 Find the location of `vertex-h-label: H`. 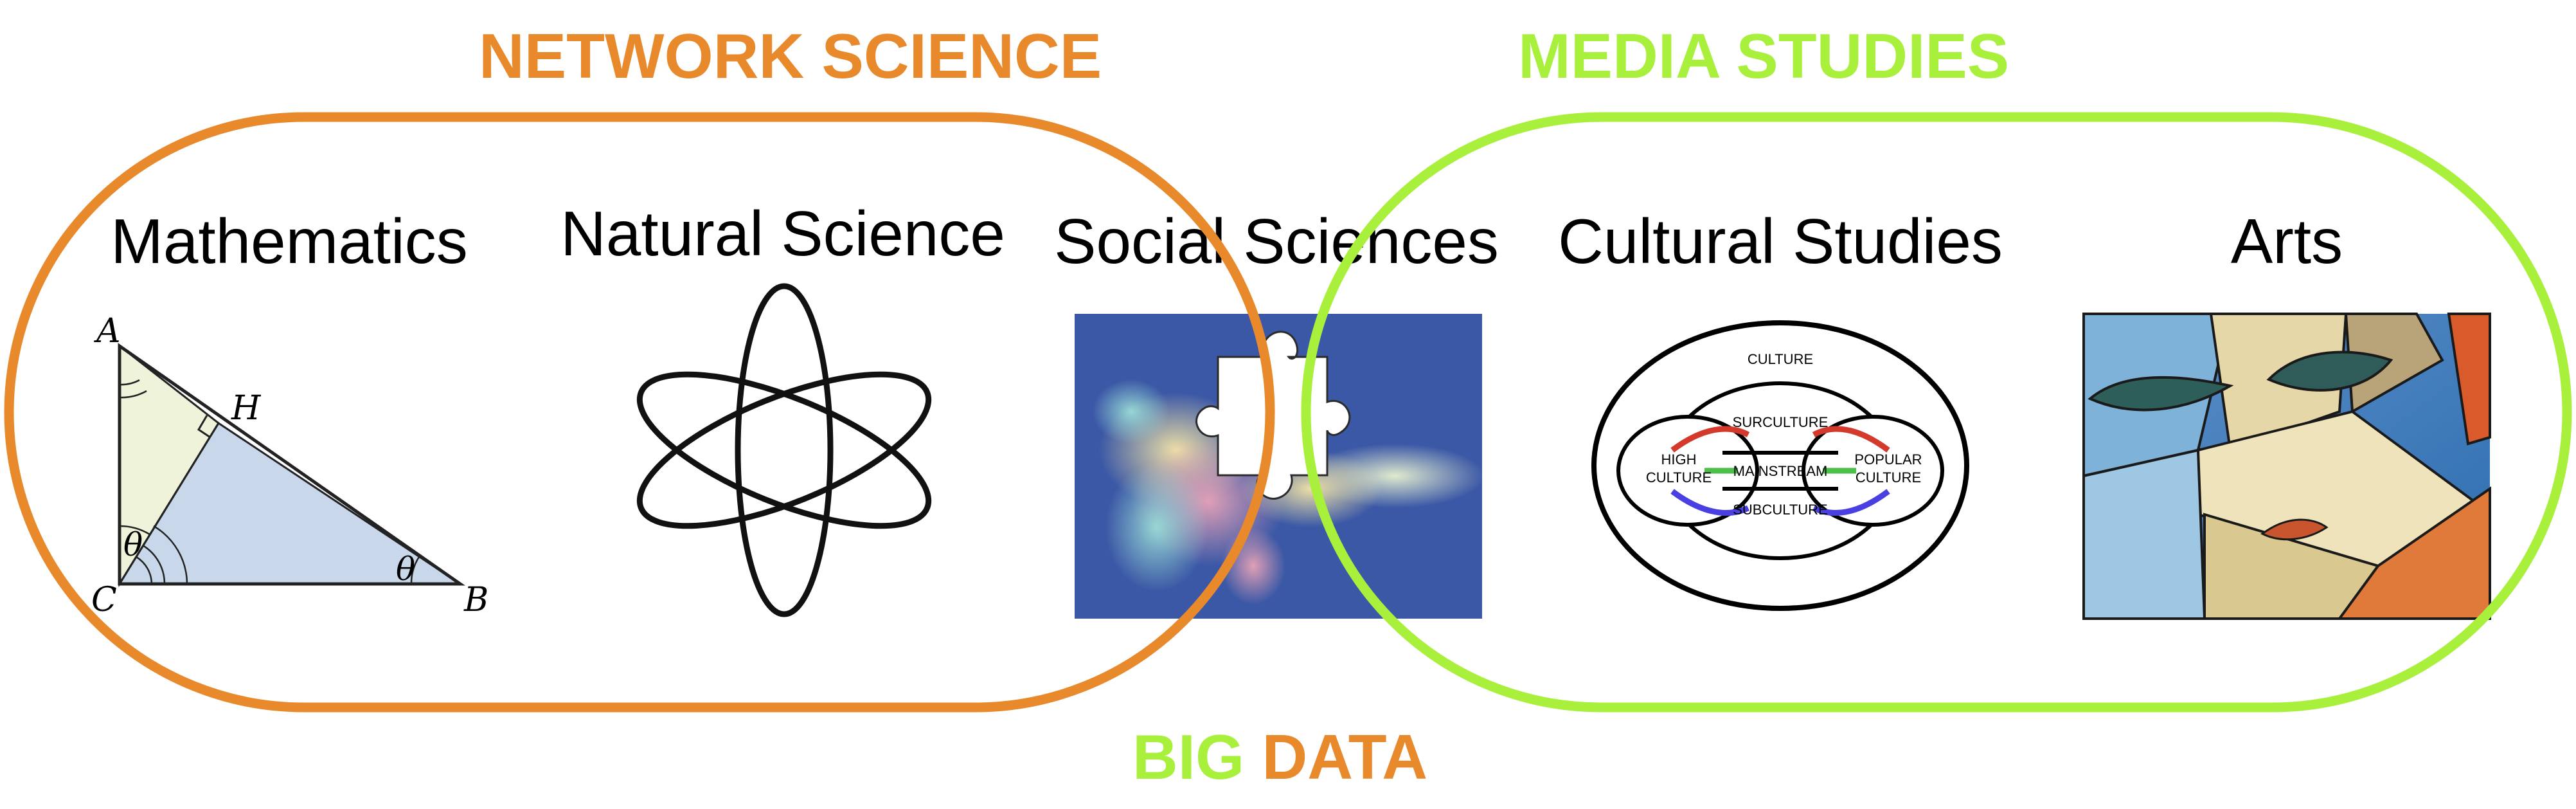

vertex-h-label: H is located at coordinates (246, 408).